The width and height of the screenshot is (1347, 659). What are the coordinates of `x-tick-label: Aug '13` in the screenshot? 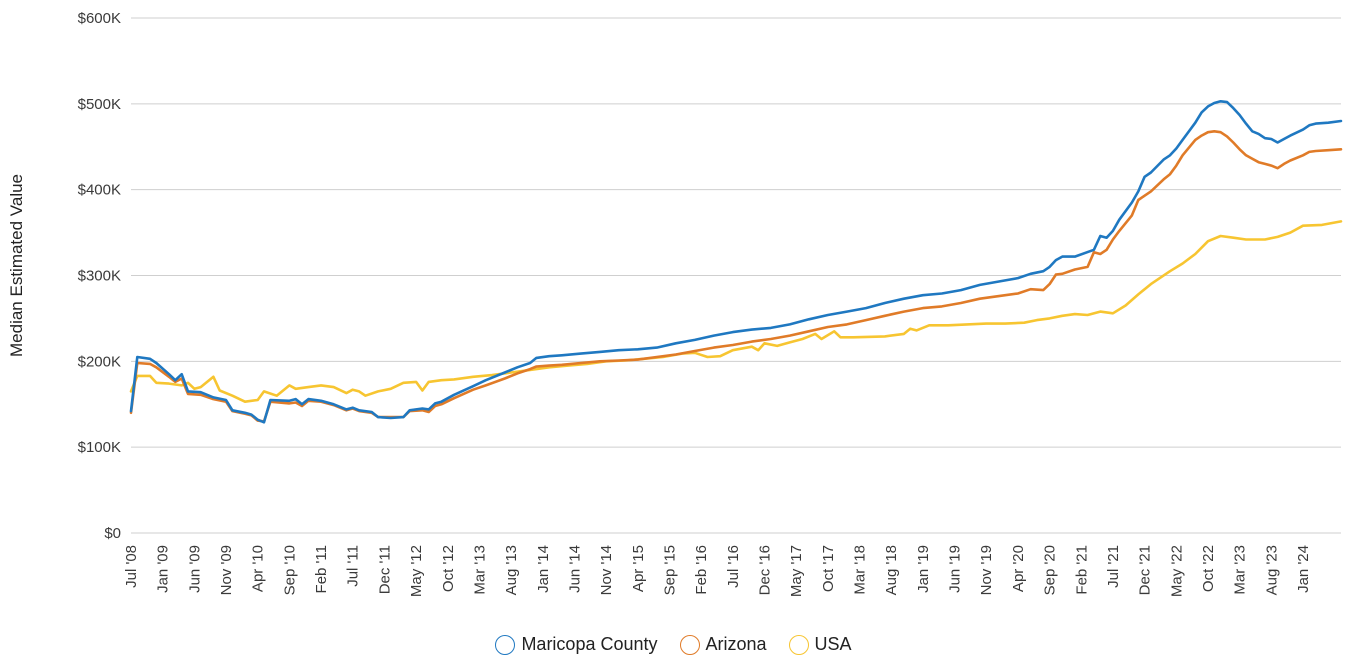 It's located at (511, 570).